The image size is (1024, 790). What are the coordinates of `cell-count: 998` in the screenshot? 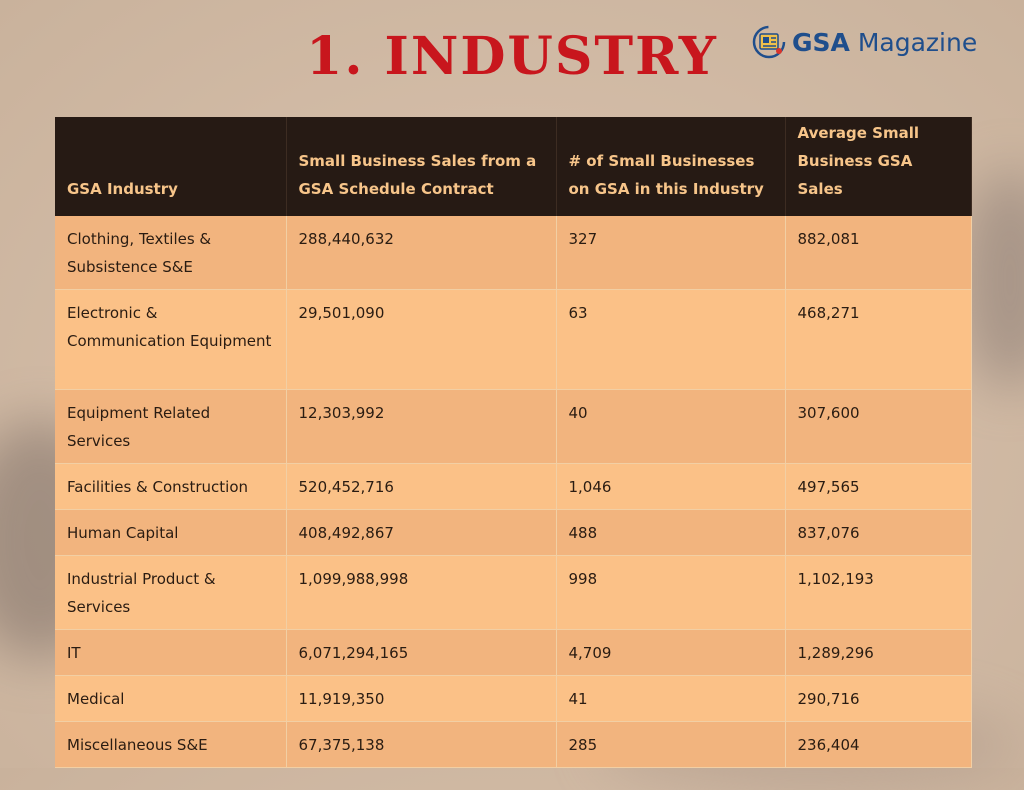 It's located at (671, 592).